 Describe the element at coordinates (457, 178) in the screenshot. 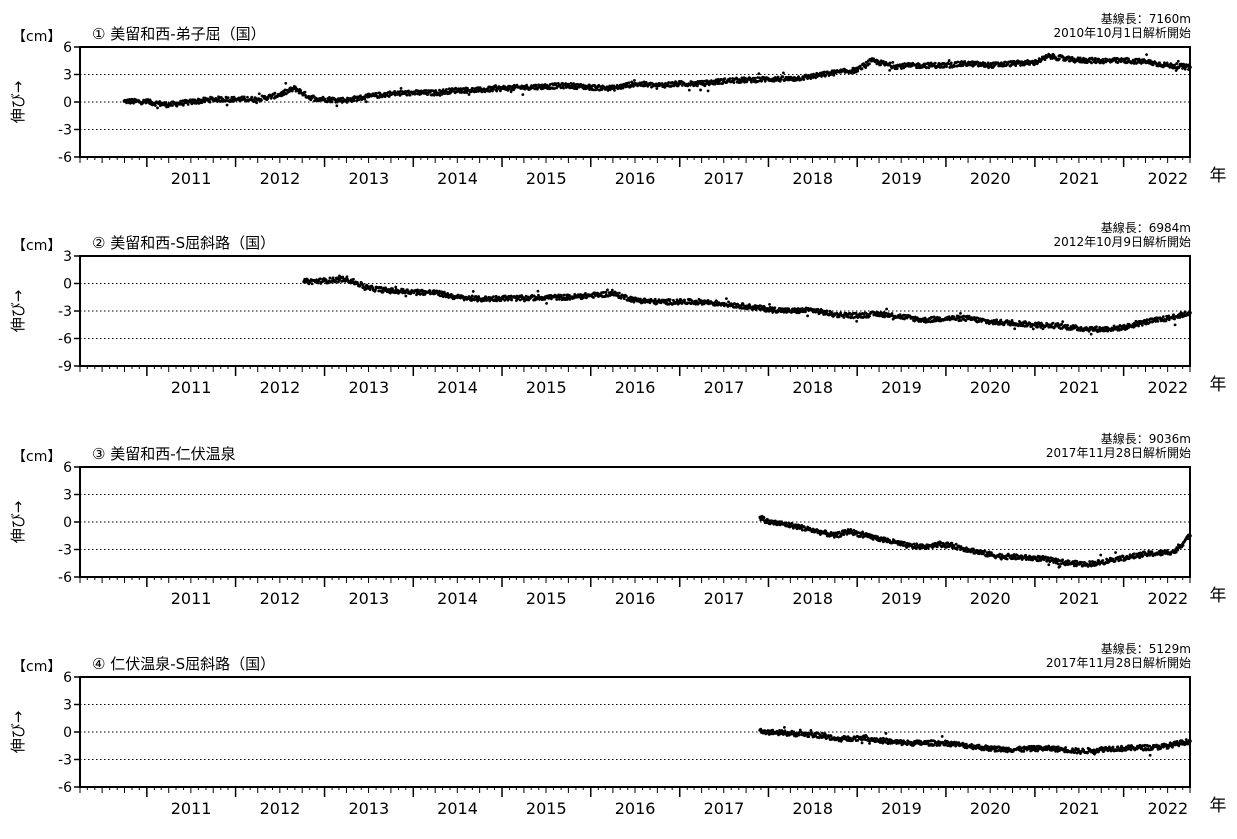

I see `x-tick-label: 2014` at that location.